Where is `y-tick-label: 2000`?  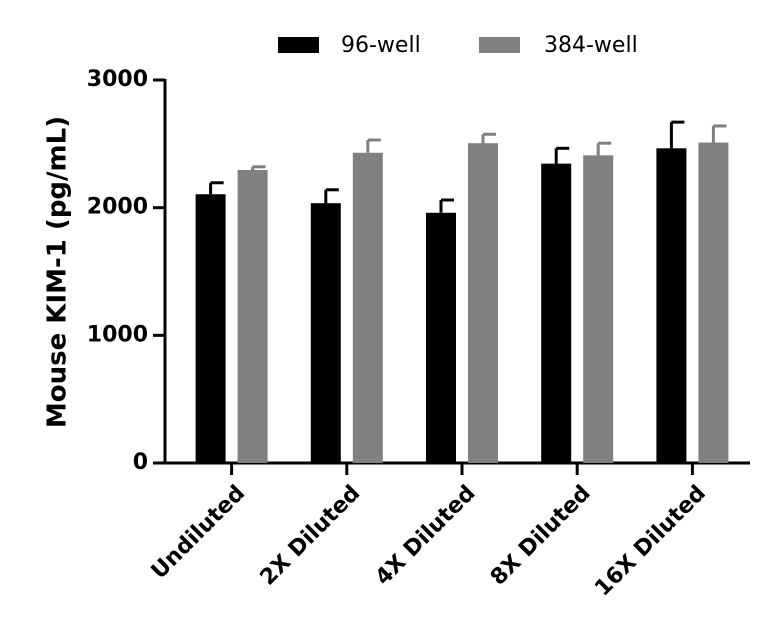 y-tick-label: 2000 is located at coordinates (117, 207).